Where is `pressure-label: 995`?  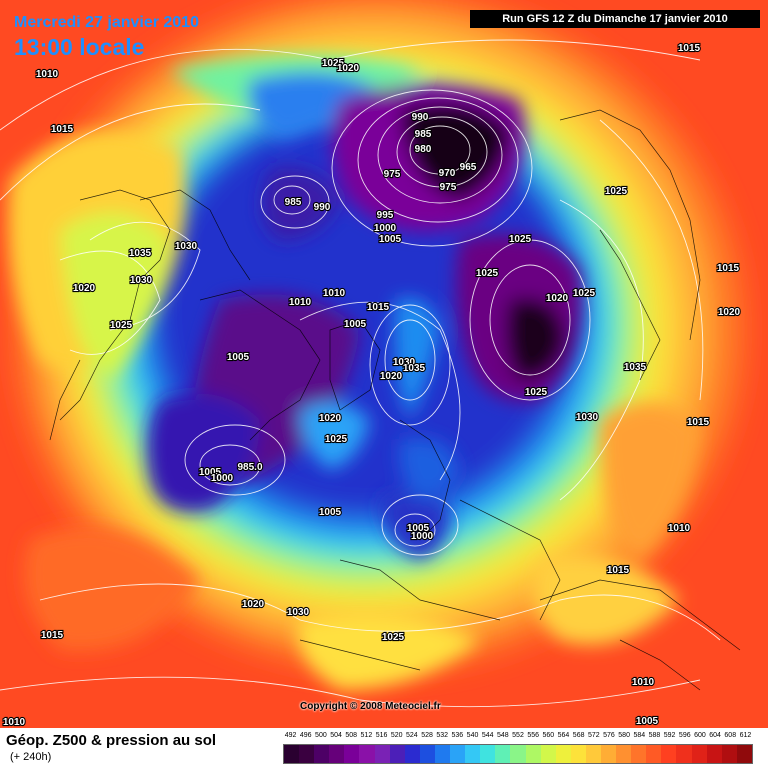 pressure-label: 995 is located at coordinates (385, 215).